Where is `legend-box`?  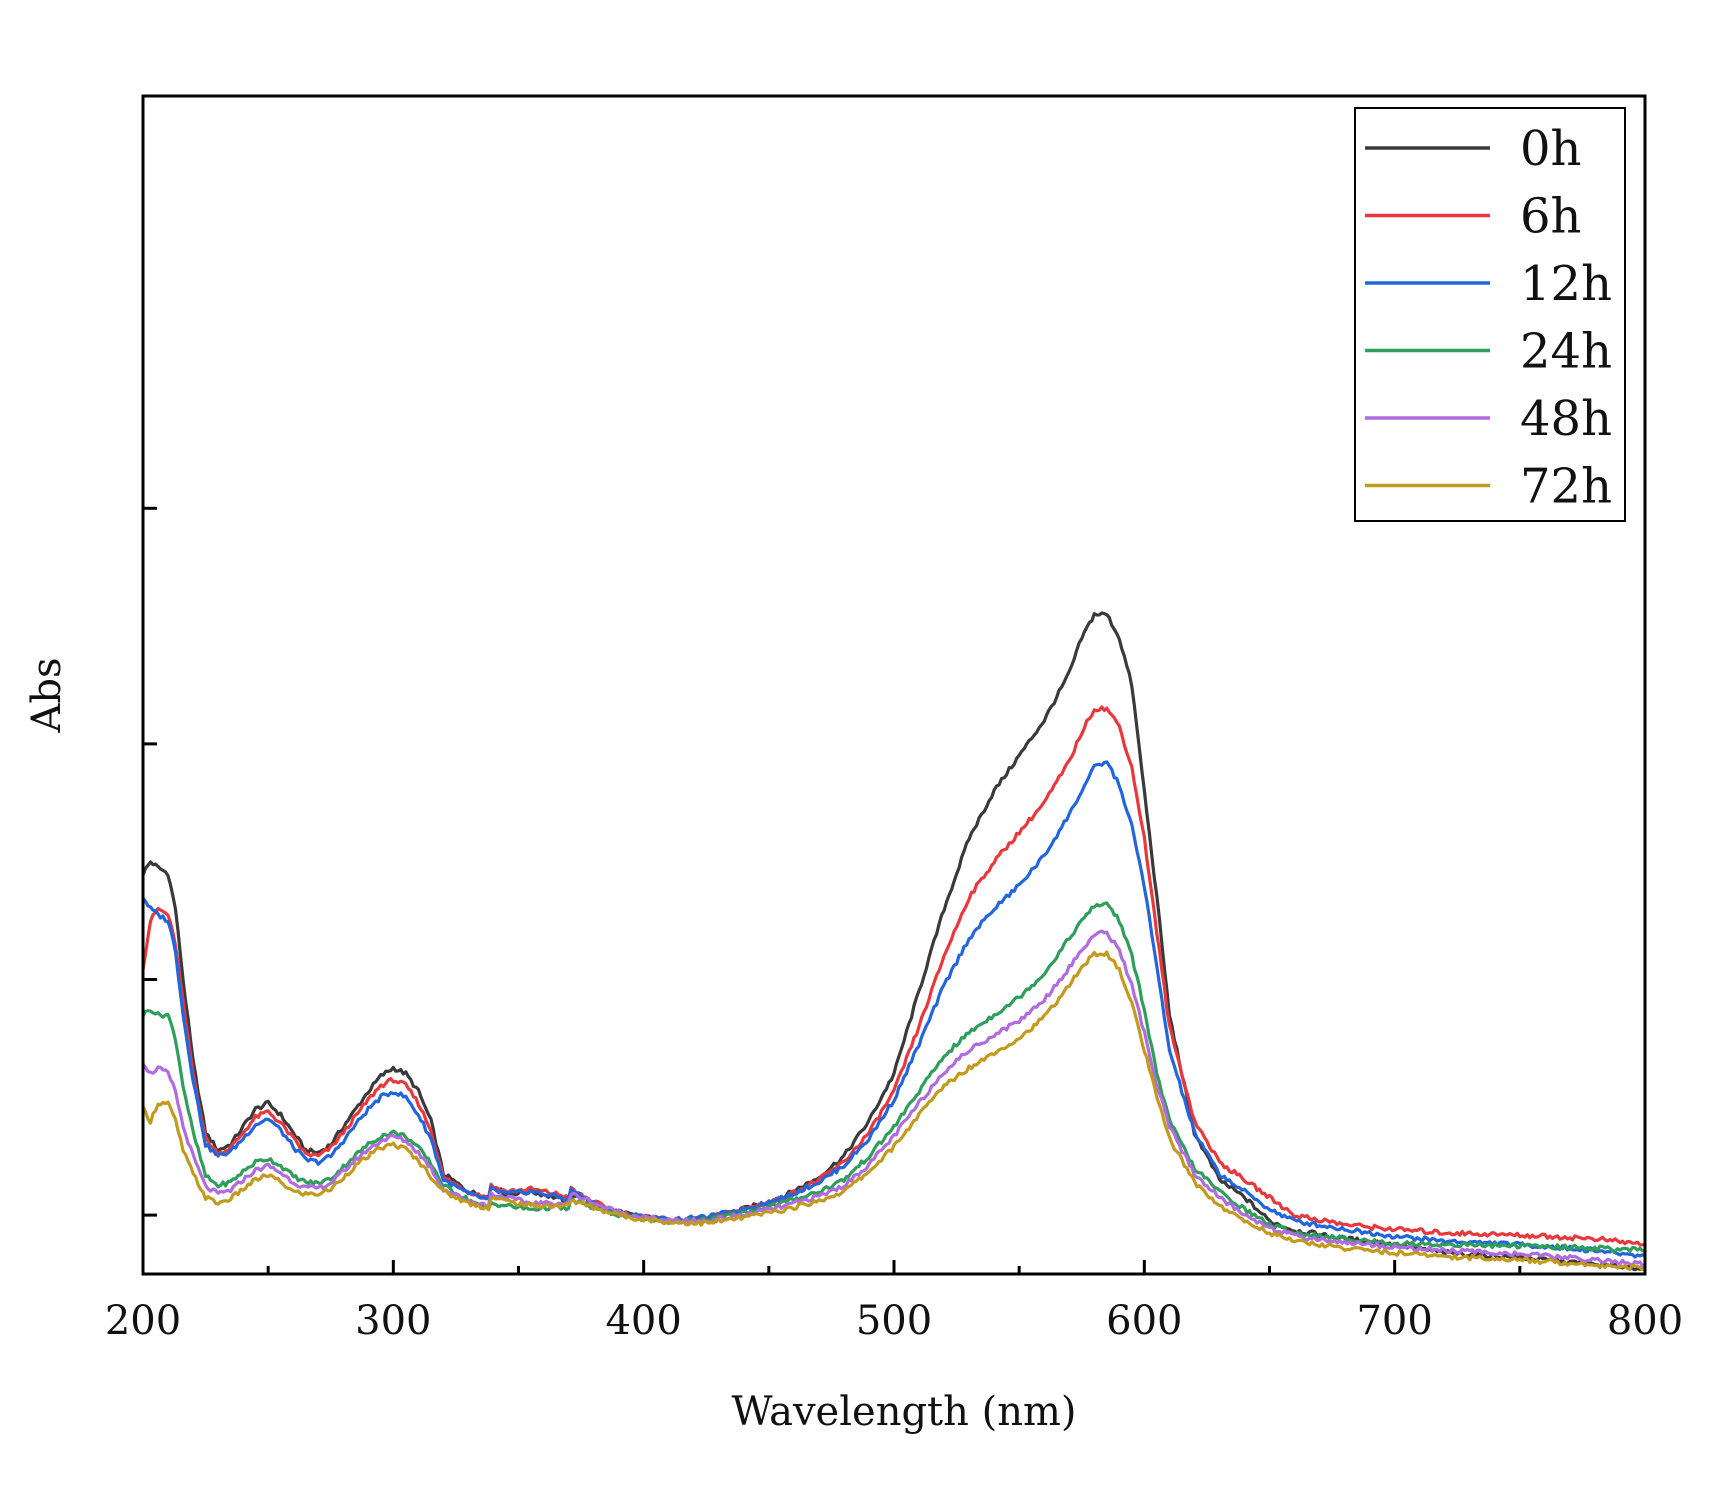 legend-box is located at coordinates (1490, 314).